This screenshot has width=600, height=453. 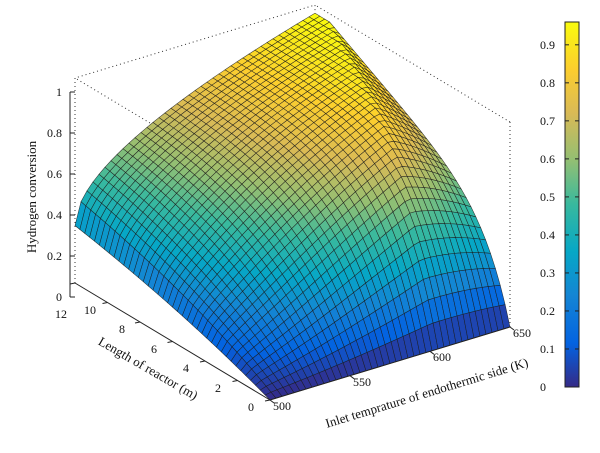 What do you see at coordinates (543, 387) in the screenshot?
I see `colorbar-tick-label: 0` at bounding box center [543, 387].